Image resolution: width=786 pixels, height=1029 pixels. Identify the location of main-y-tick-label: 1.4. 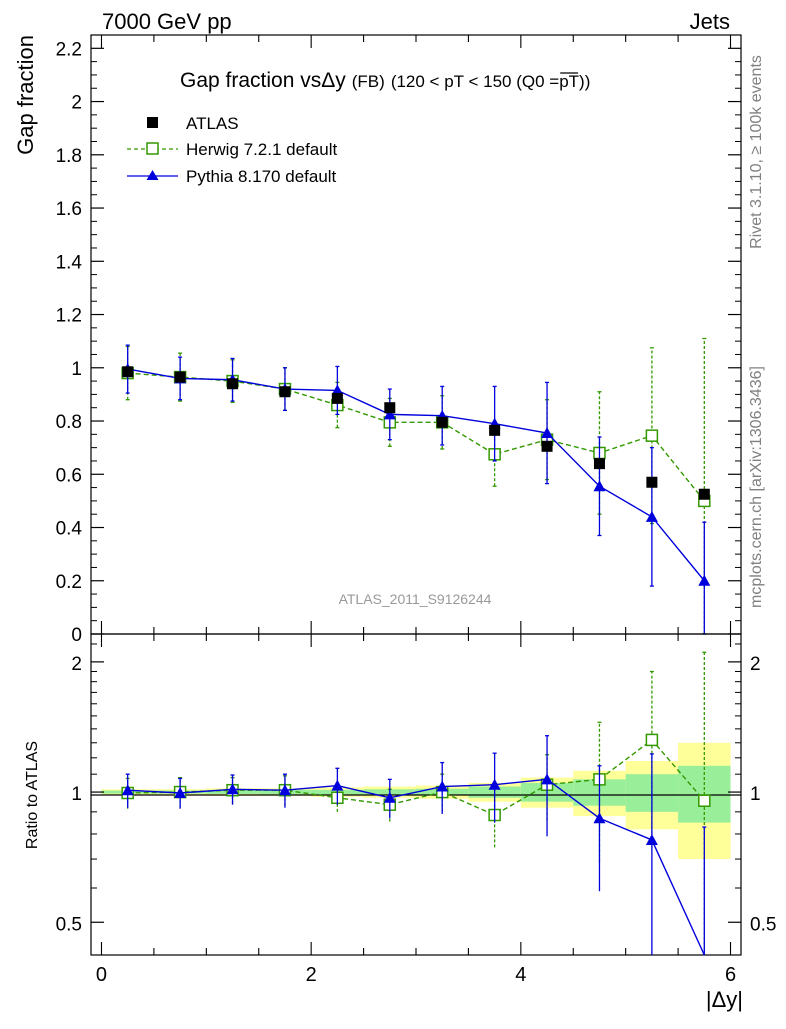
(69, 262).